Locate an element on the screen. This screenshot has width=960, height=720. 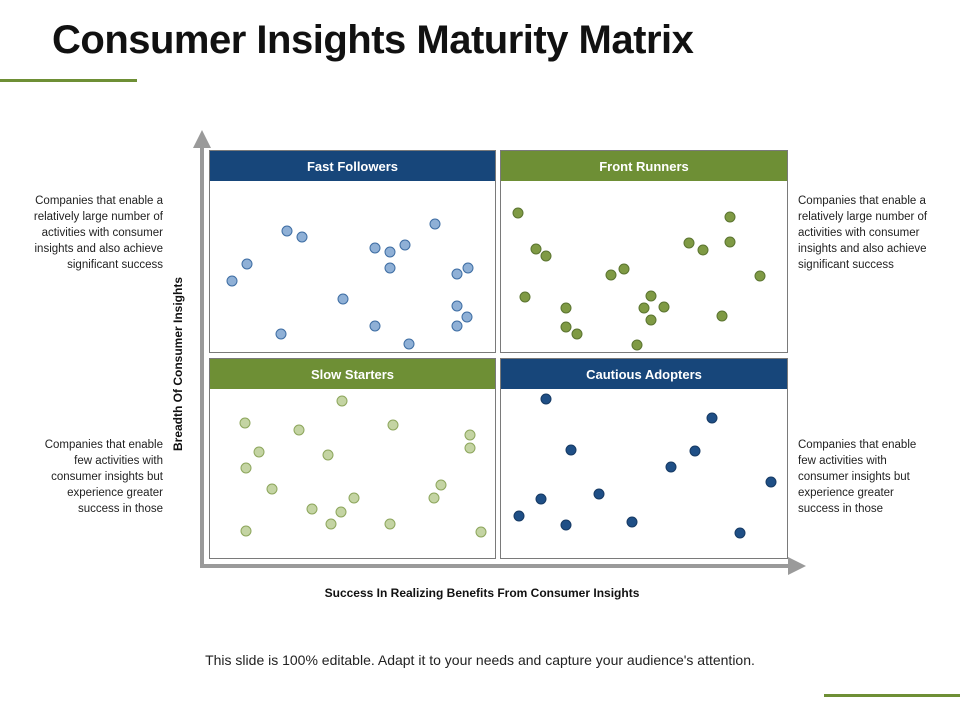
quadrant-fast-followers: Fast Followers is located at coordinates (352, 251).